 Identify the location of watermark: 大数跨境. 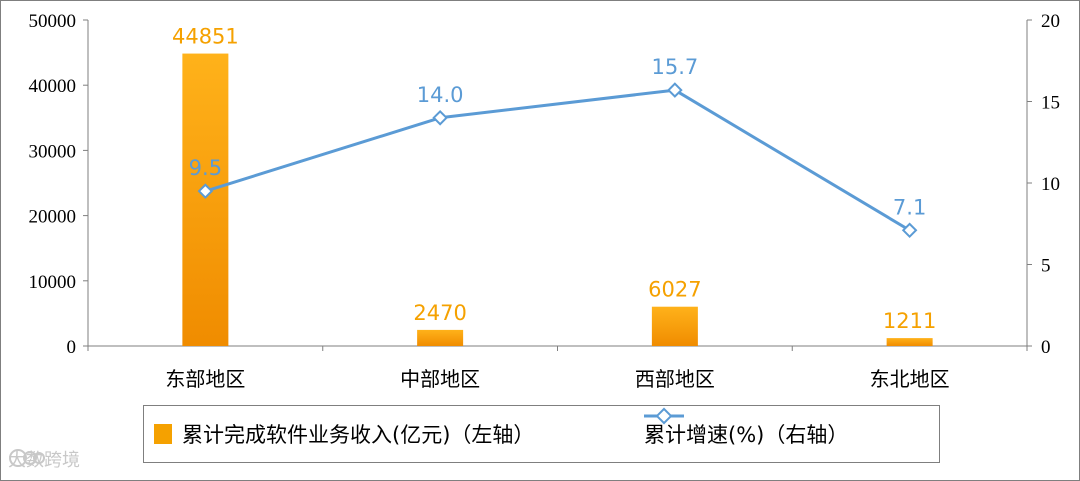
(44, 459).